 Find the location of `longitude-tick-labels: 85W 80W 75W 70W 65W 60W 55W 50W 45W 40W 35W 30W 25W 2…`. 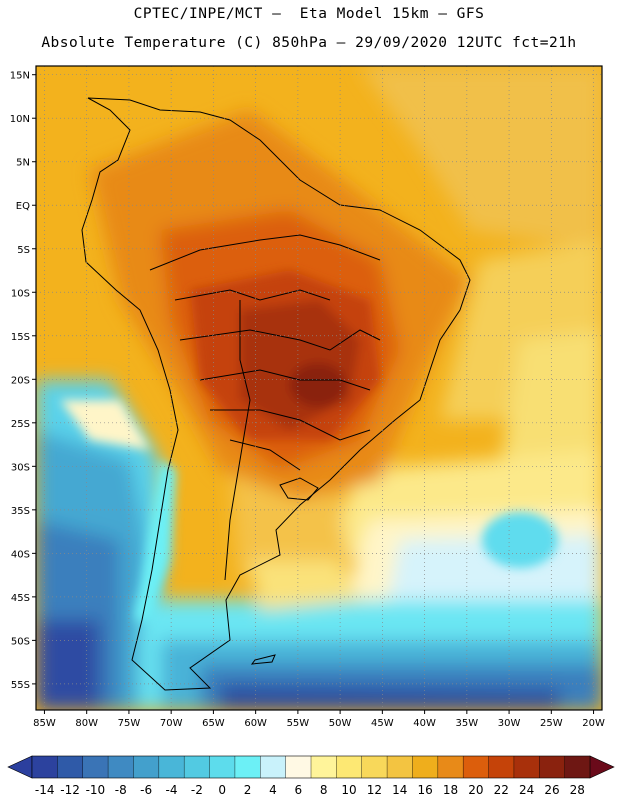

longitude-tick-labels: 85W 80W 75W 70W 65W 60W 55W 50W 45W 40W 35W 30W 25W 2… is located at coordinates (319, 719).